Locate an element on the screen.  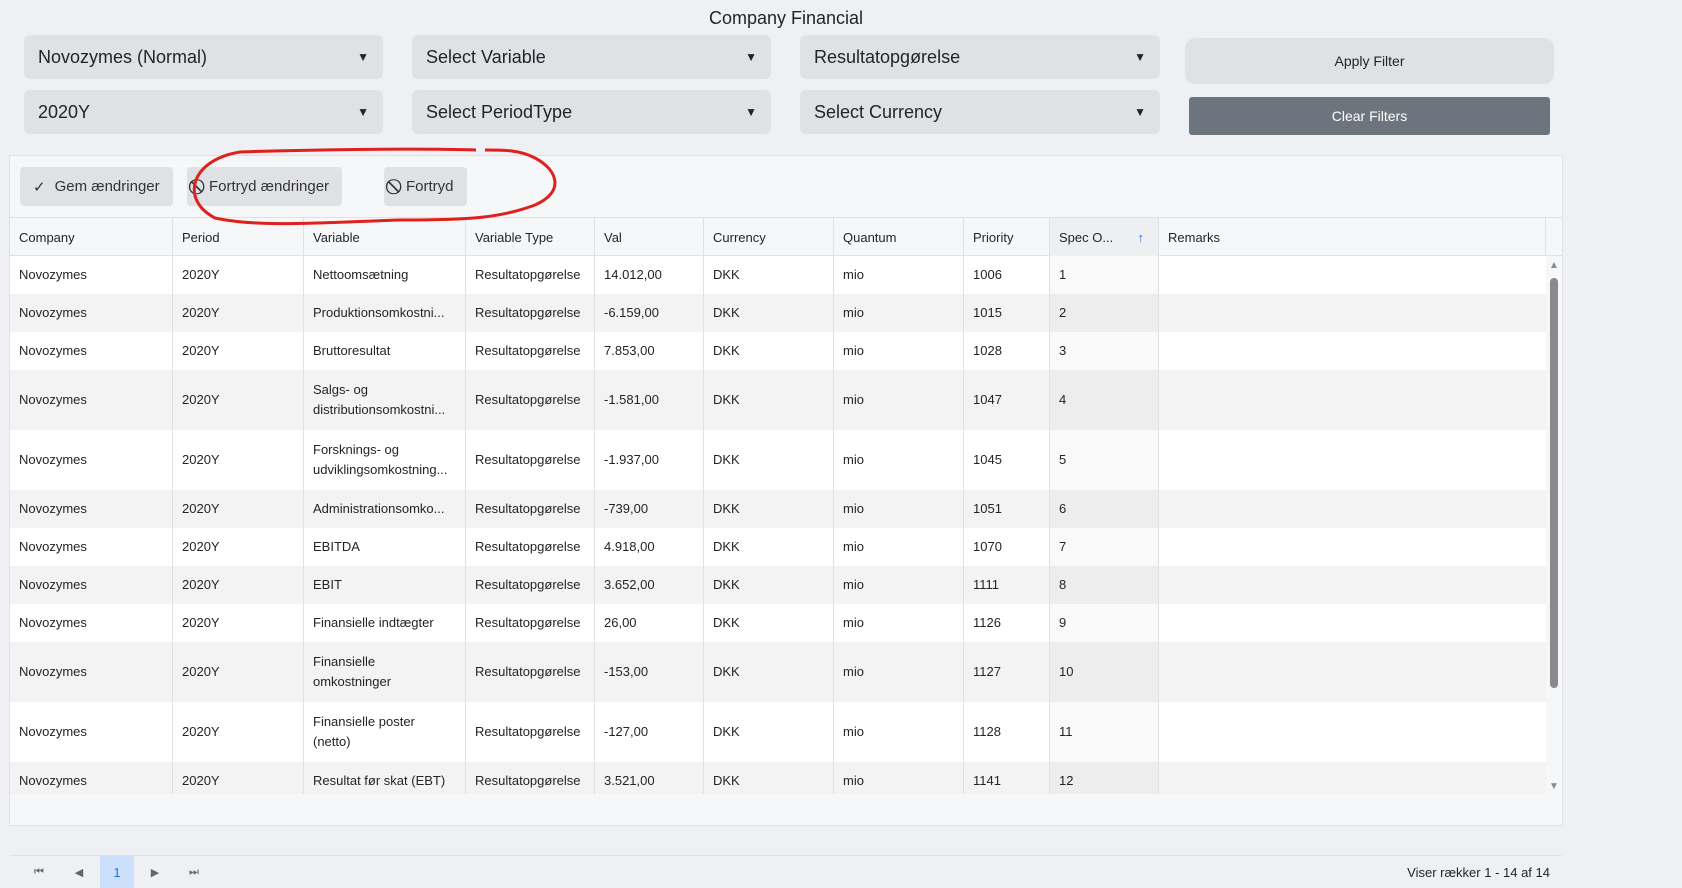
table-cell: 8 is located at coordinates (1104, 585).